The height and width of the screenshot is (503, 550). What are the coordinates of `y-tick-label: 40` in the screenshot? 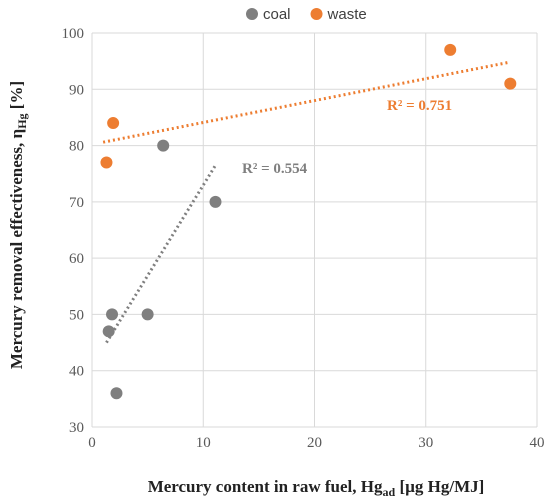 It's located at (76, 372).